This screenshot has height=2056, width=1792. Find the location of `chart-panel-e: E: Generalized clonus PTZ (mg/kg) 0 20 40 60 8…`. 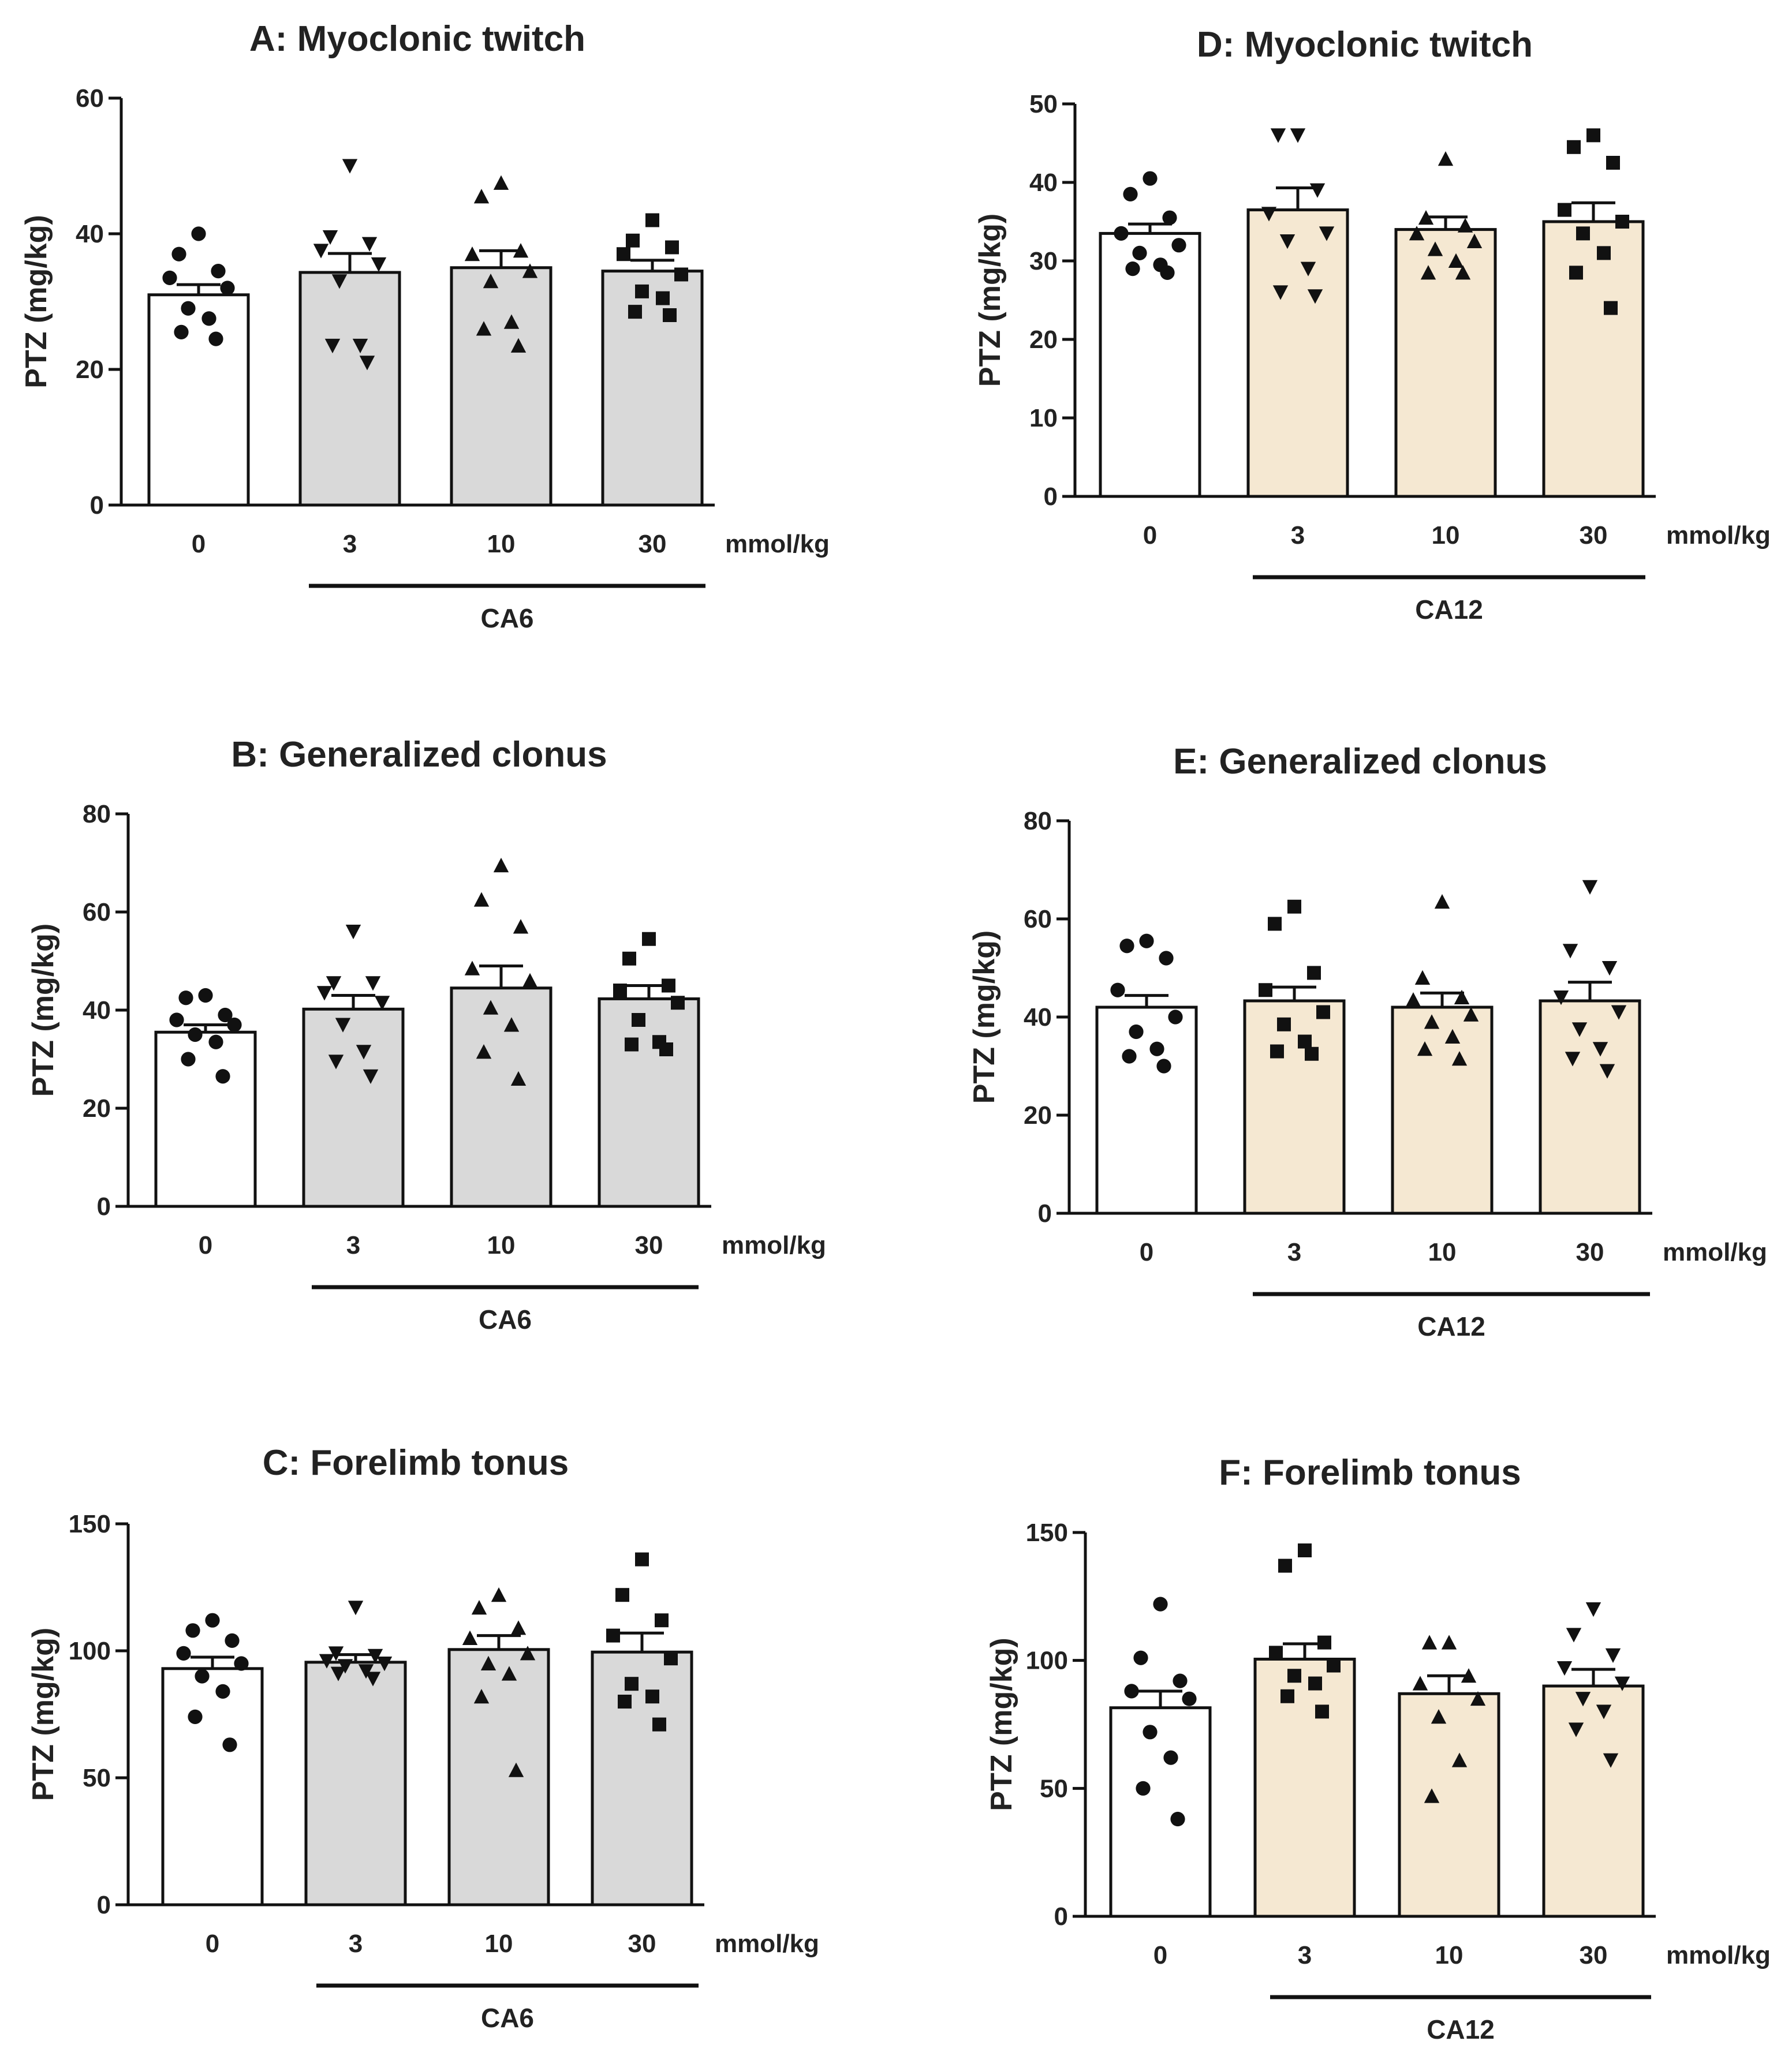

chart-panel-e: E: Generalized clonus PTZ (mg/kg) 0 20 40 60 8… is located at coordinates (1367, 1041).